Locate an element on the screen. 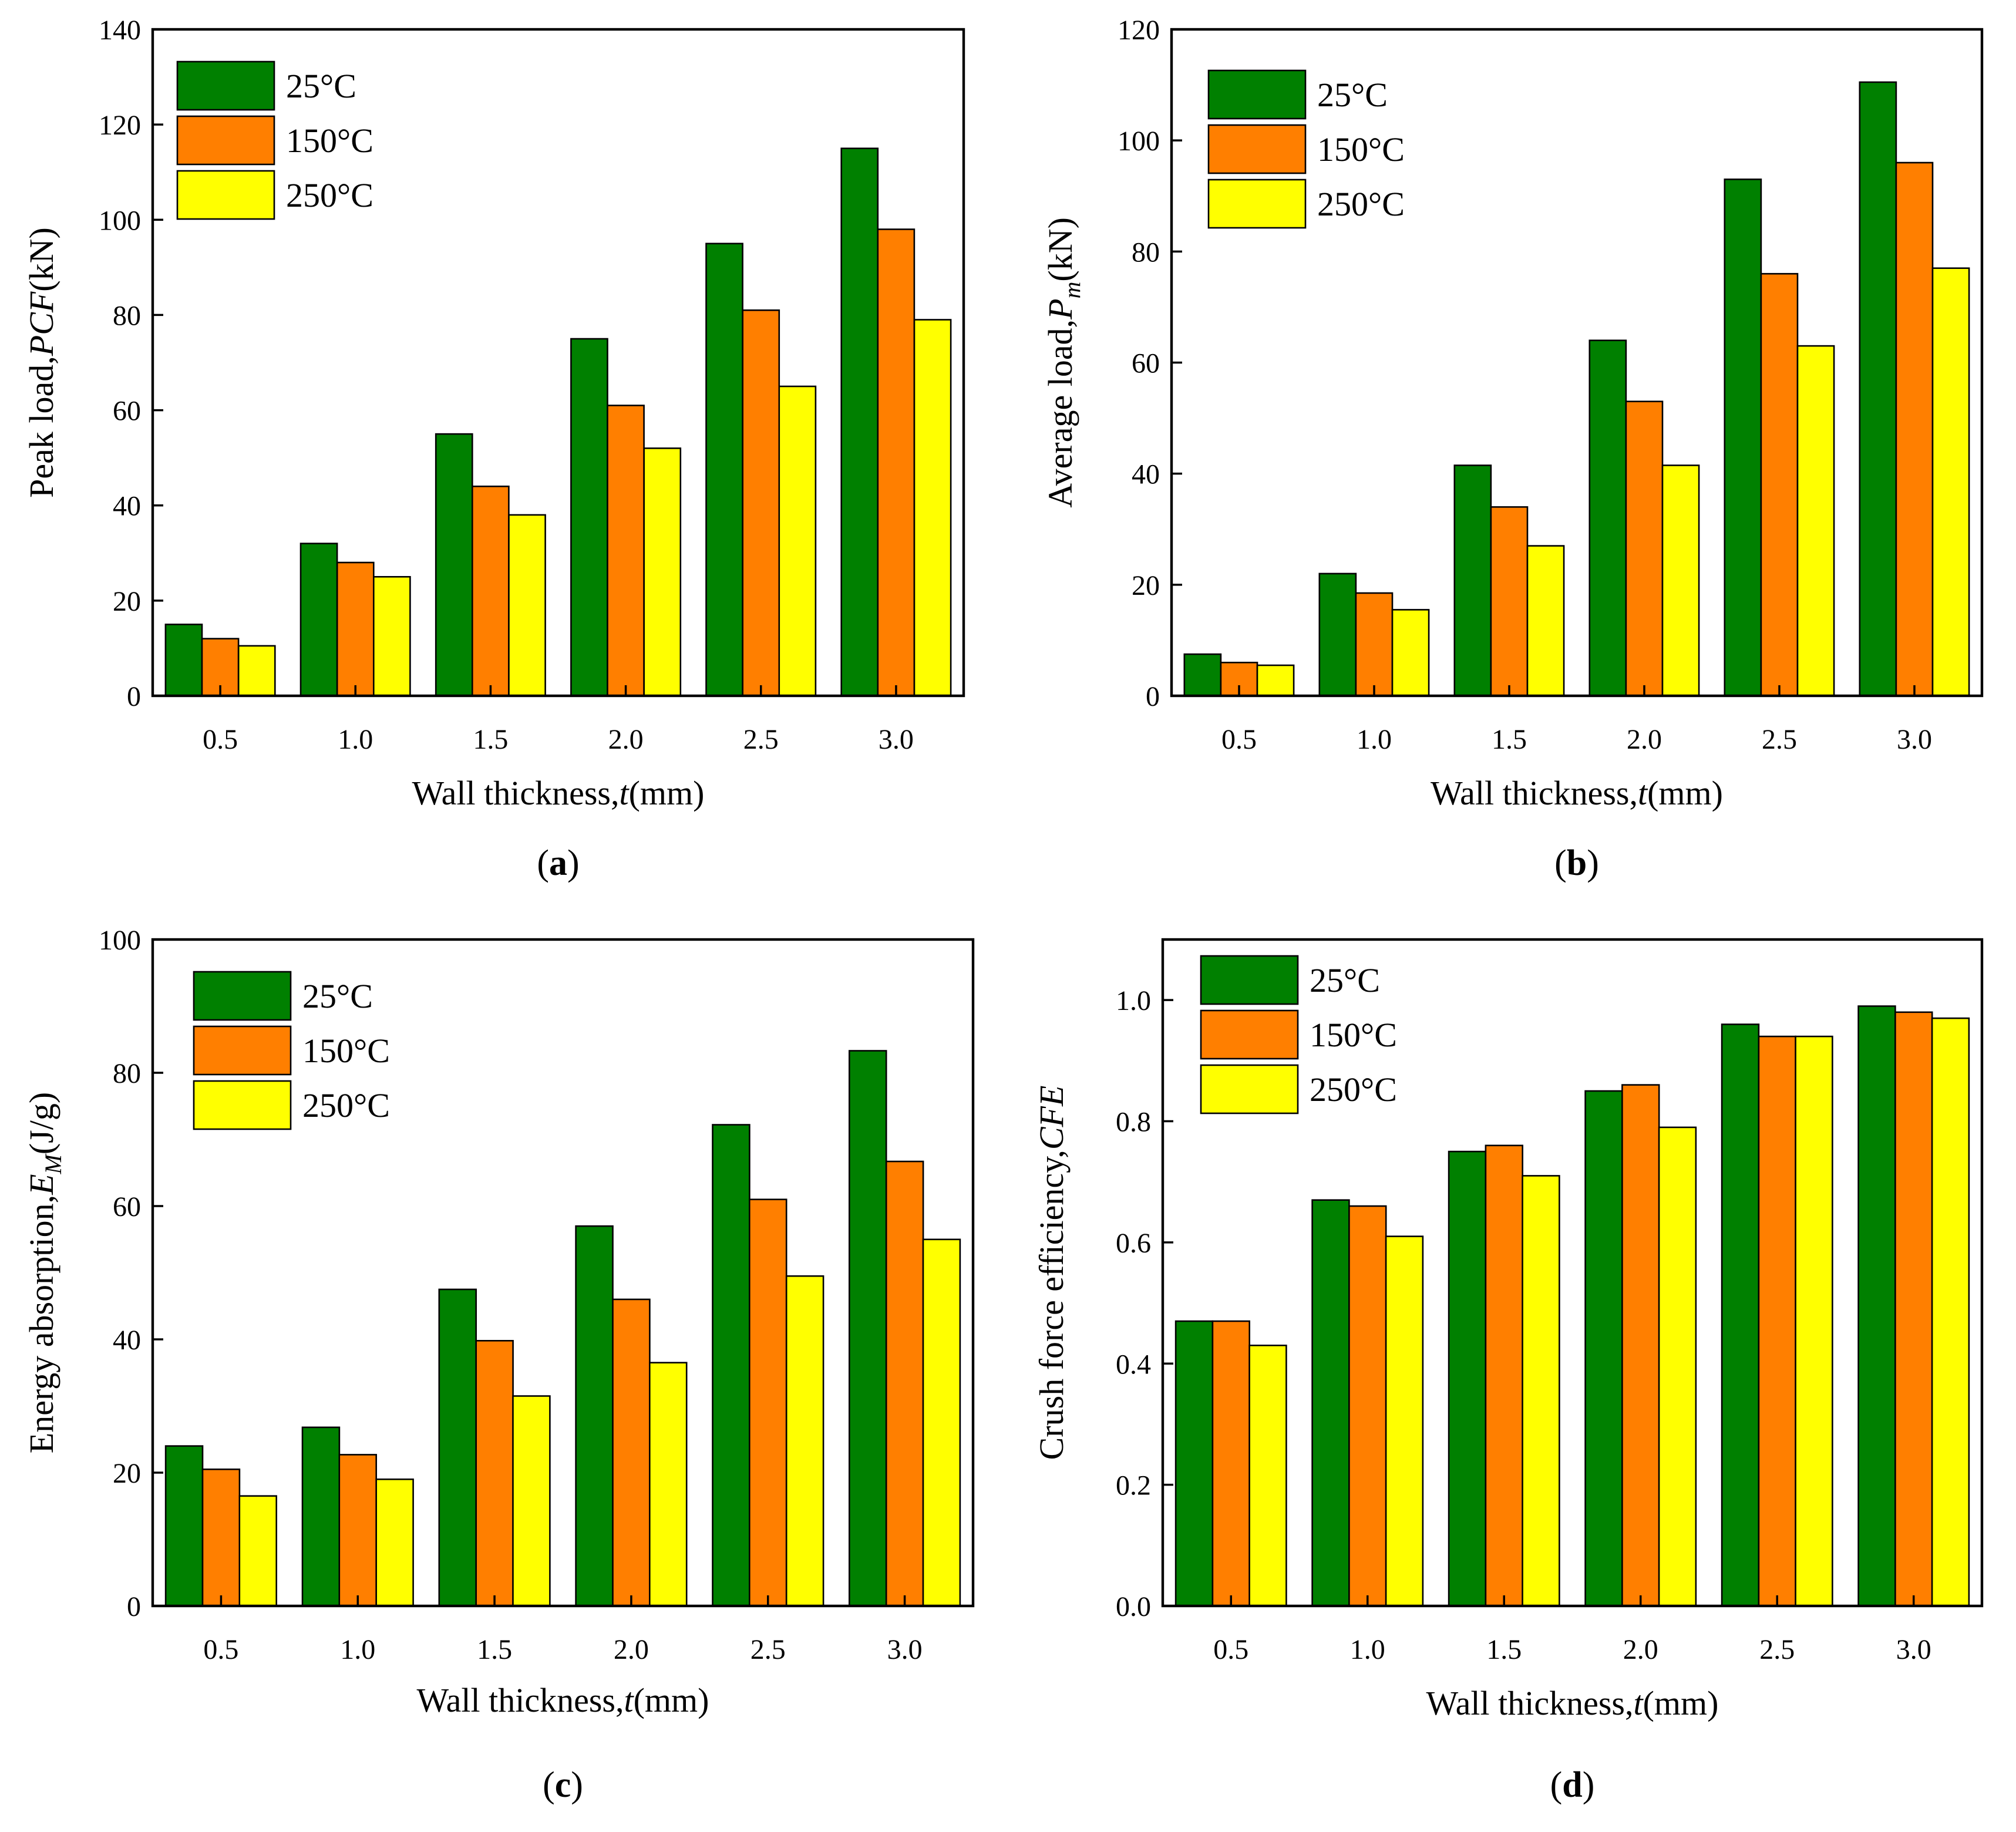  y-tick-label: 1.0 is located at coordinates (1133, 1000).